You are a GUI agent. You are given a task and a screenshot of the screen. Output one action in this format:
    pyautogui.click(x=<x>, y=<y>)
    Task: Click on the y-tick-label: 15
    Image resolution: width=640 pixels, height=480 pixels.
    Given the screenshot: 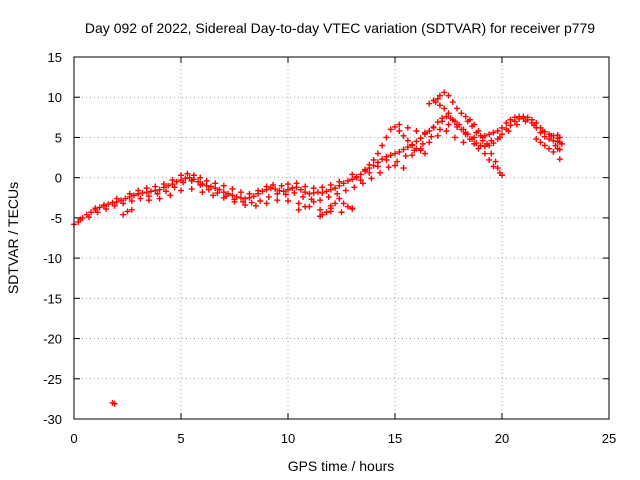 What is the action you would take?
    pyautogui.click(x=55, y=57)
    